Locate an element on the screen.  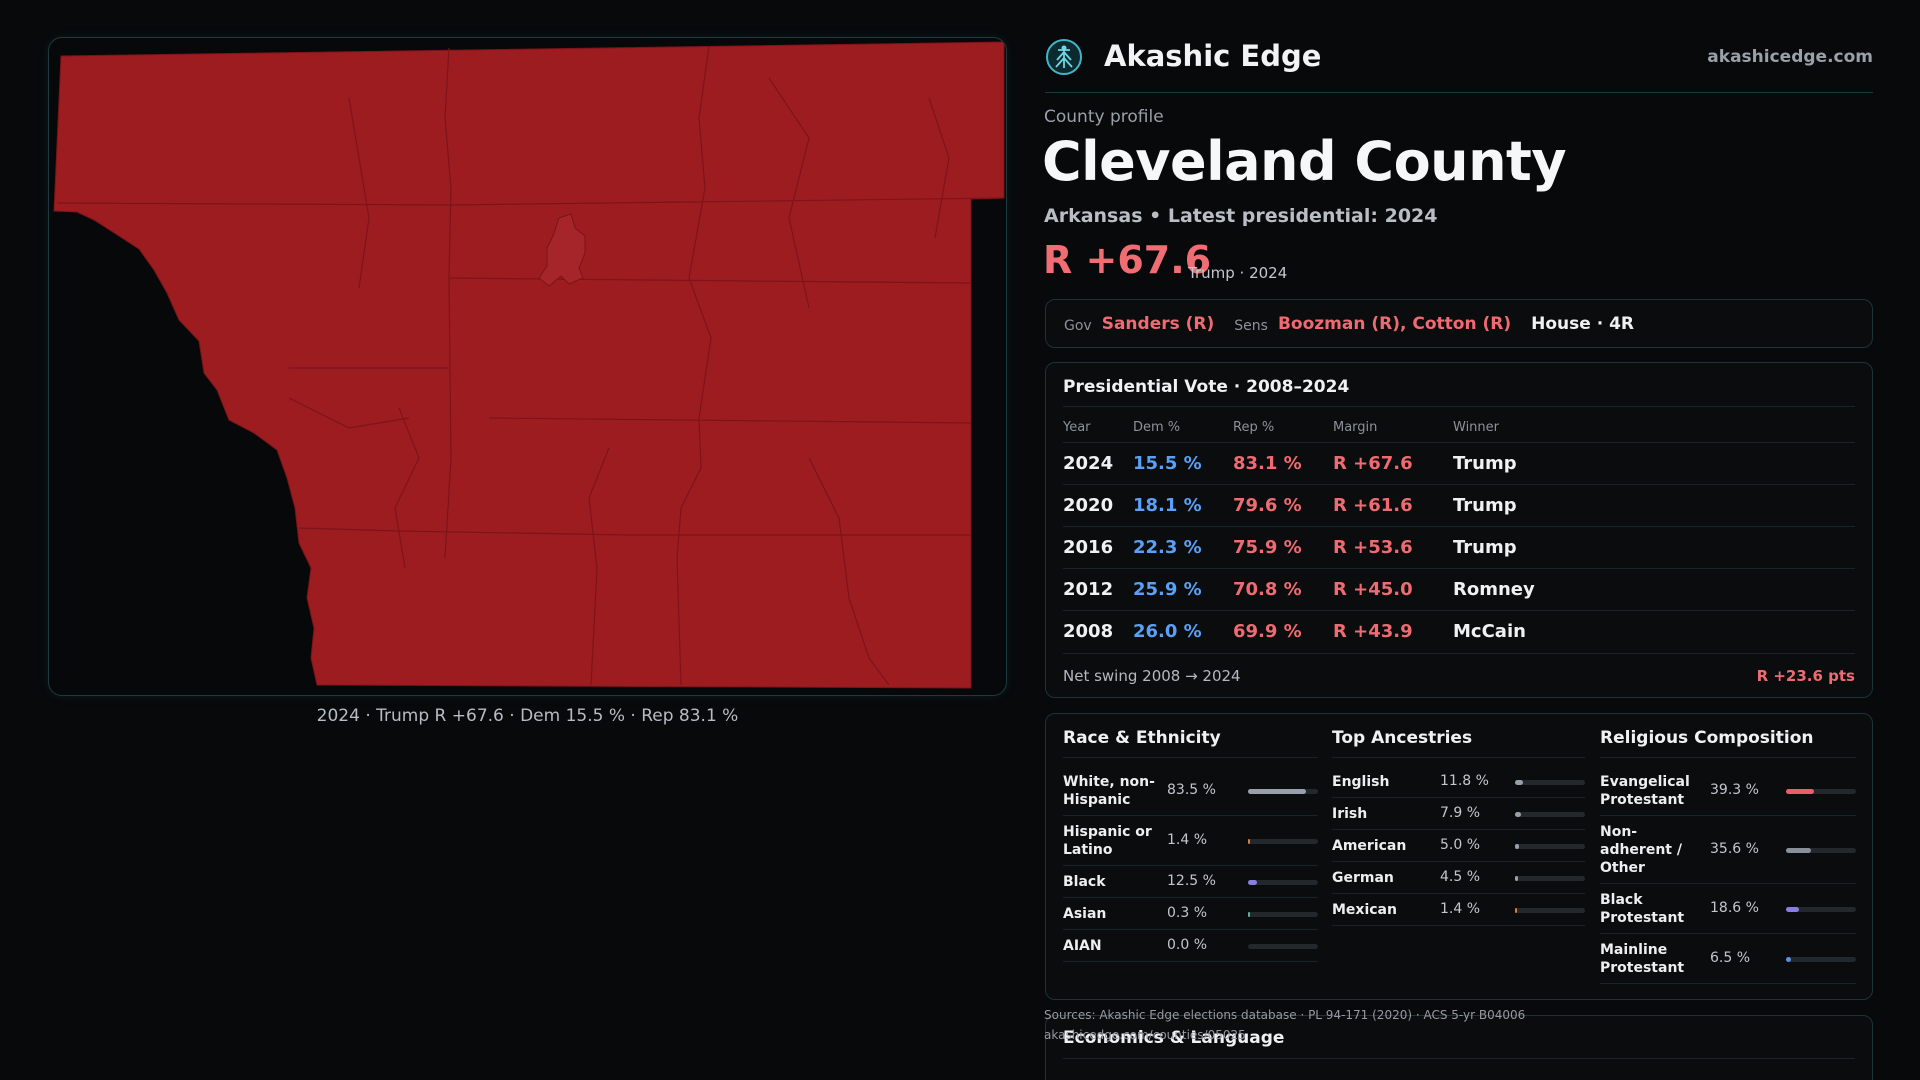
table-row: 2016 22.3 % 75.9 % R +53.6 Trump is located at coordinates (1459, 547).